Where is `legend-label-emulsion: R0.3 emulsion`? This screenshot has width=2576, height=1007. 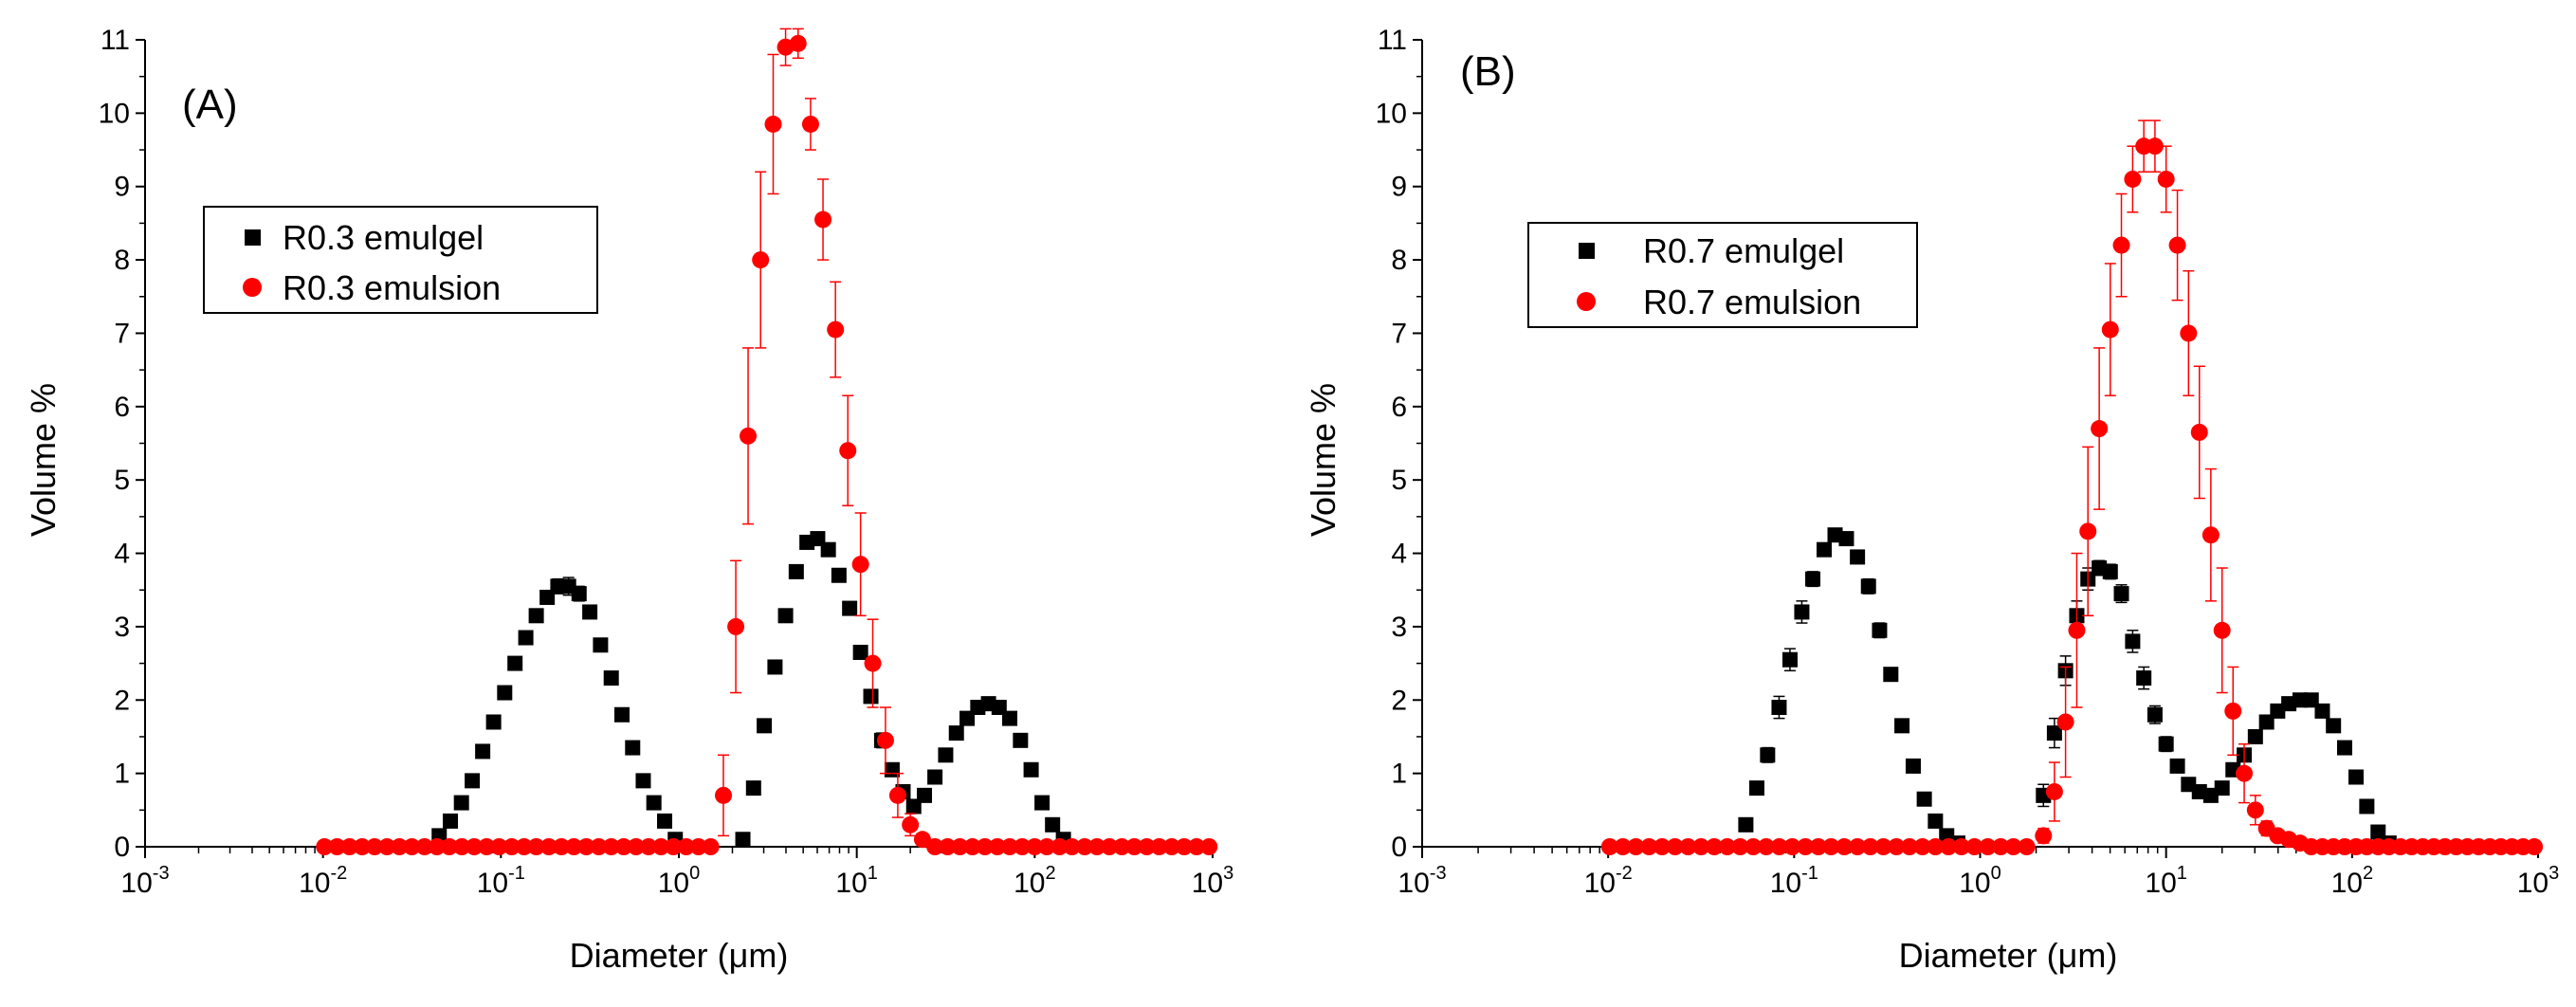 legend-label-emulsion: R0.3 emulsion is located at coordinates (392, 287).